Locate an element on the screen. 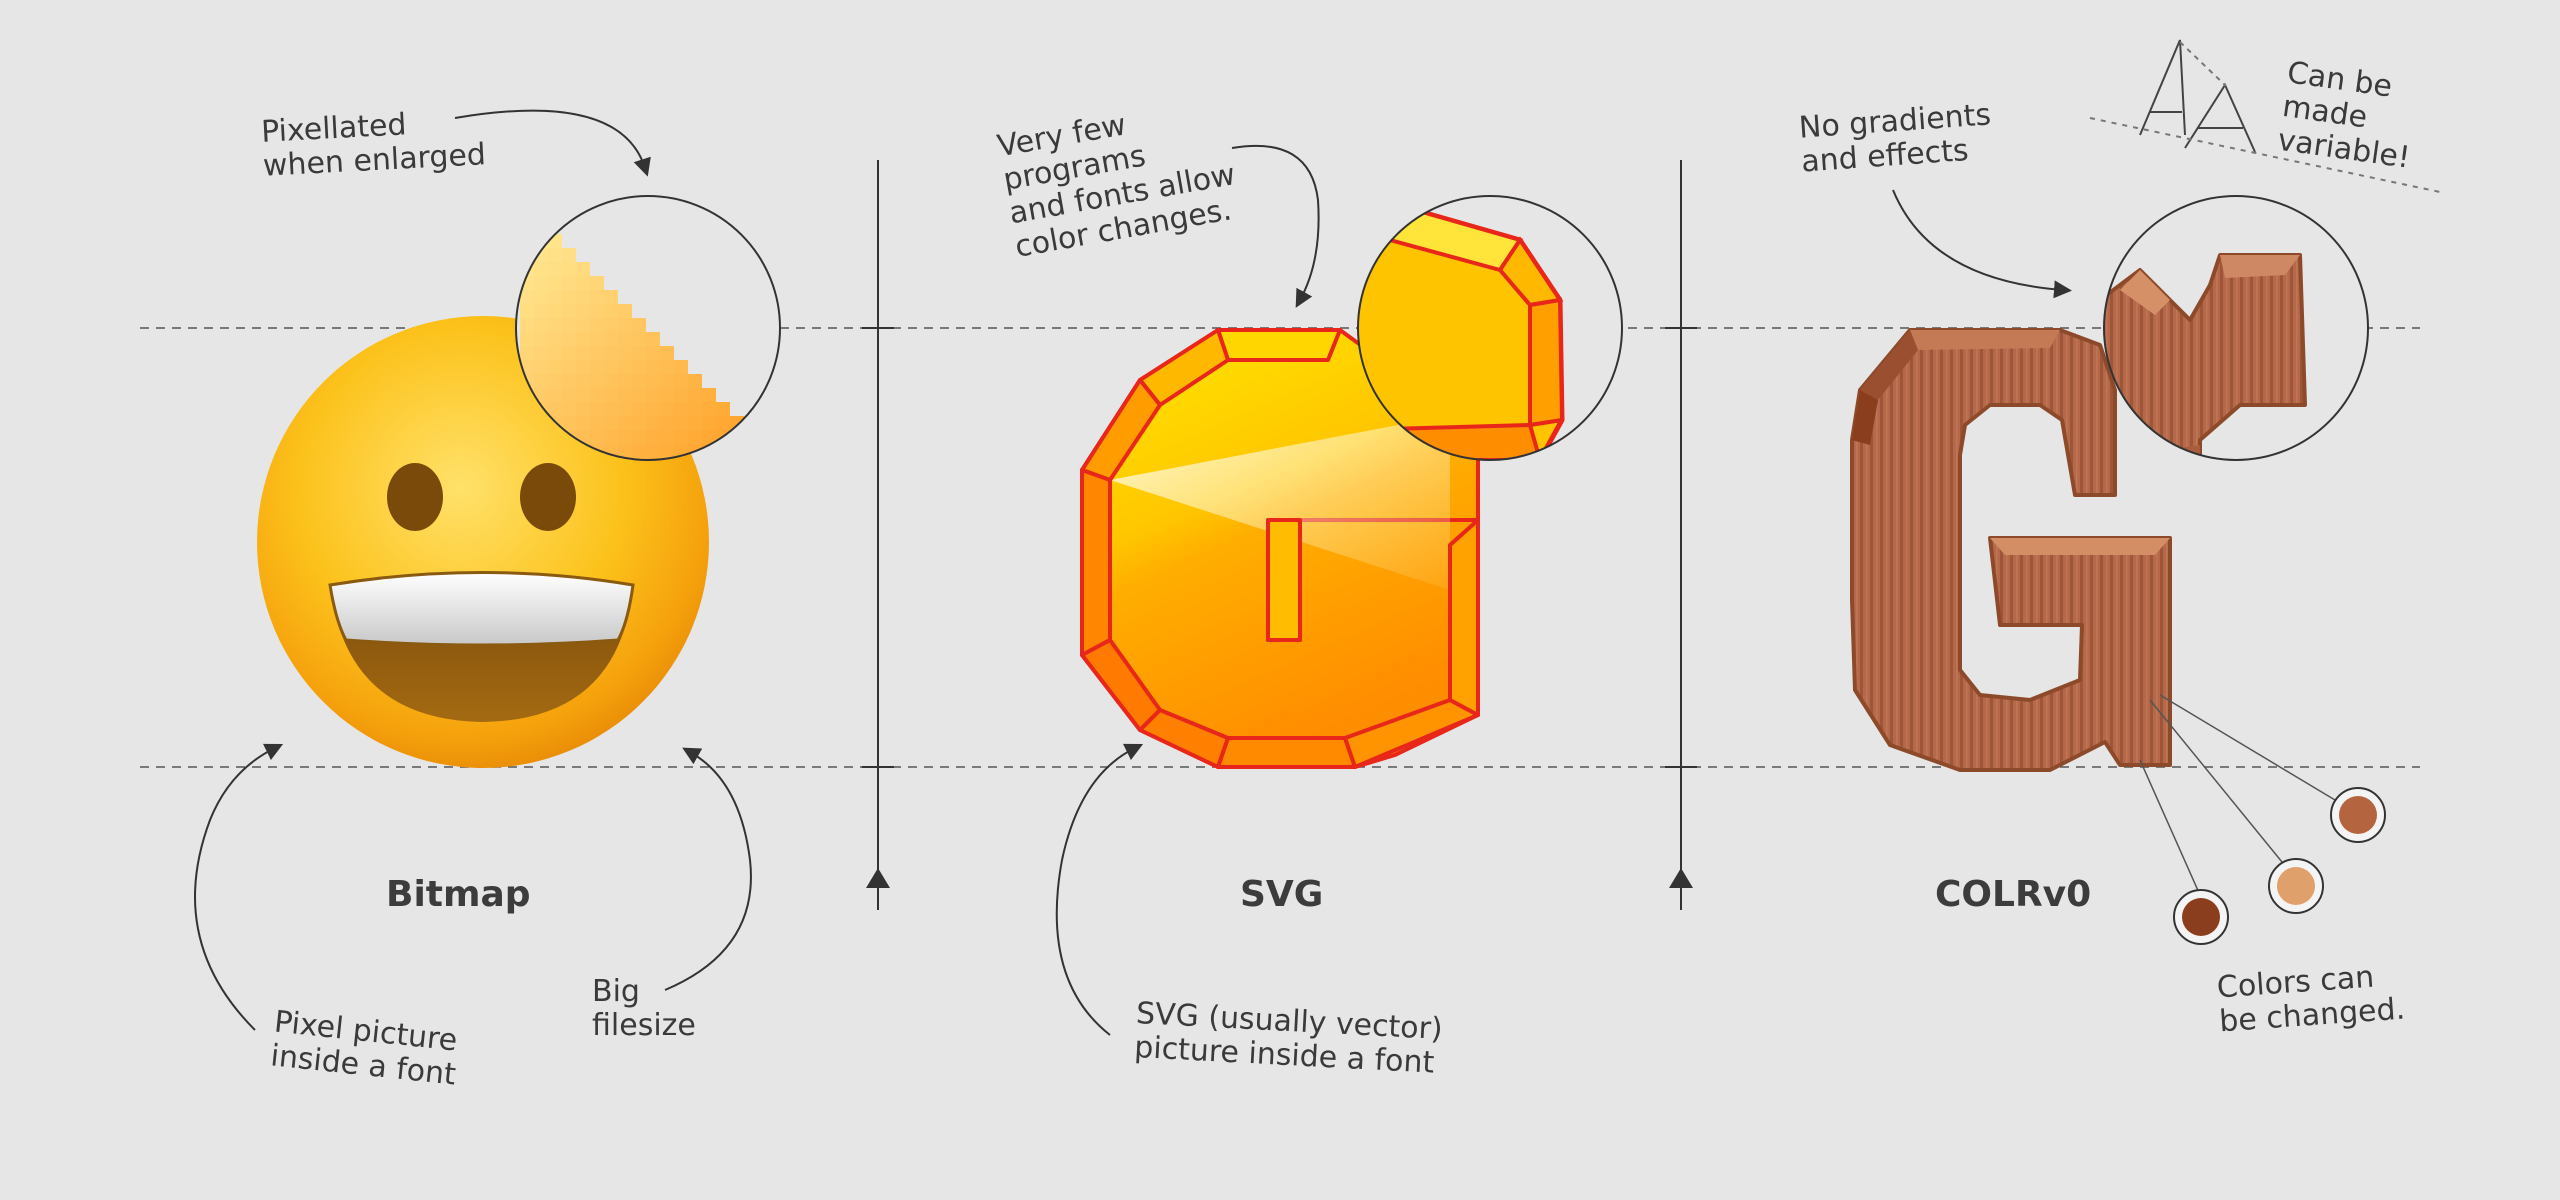 Image resolution: width=2560 pixels, height=1200 pixels. column-title-svg: SVG is located at coordinates (1282, 894).